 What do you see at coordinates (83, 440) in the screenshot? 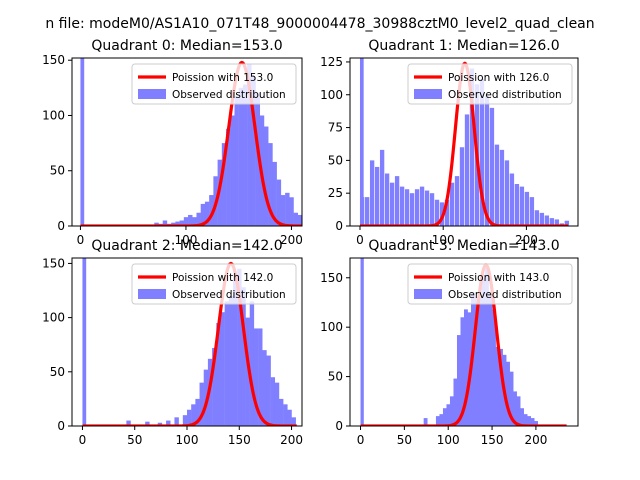
I see `x-tick-label: 0` at bounding box center [83, 440].